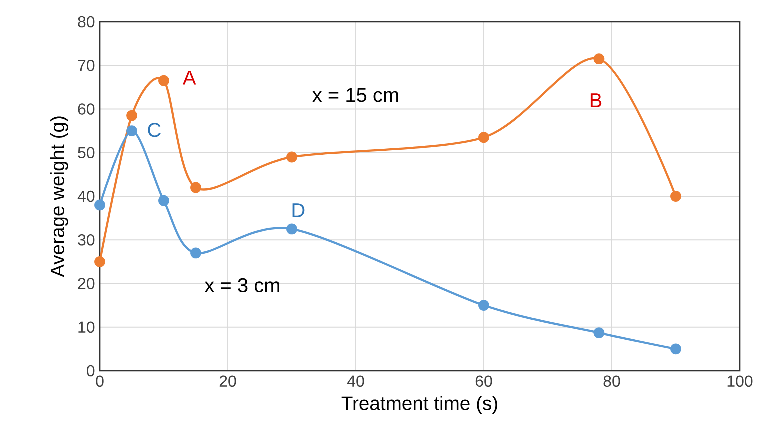 This screenshot has height=443, width=758. What do you see at coordinates (86, 240) in the screenshot?
I see `y-tick-label: 30` at bounding box center [86, 240].